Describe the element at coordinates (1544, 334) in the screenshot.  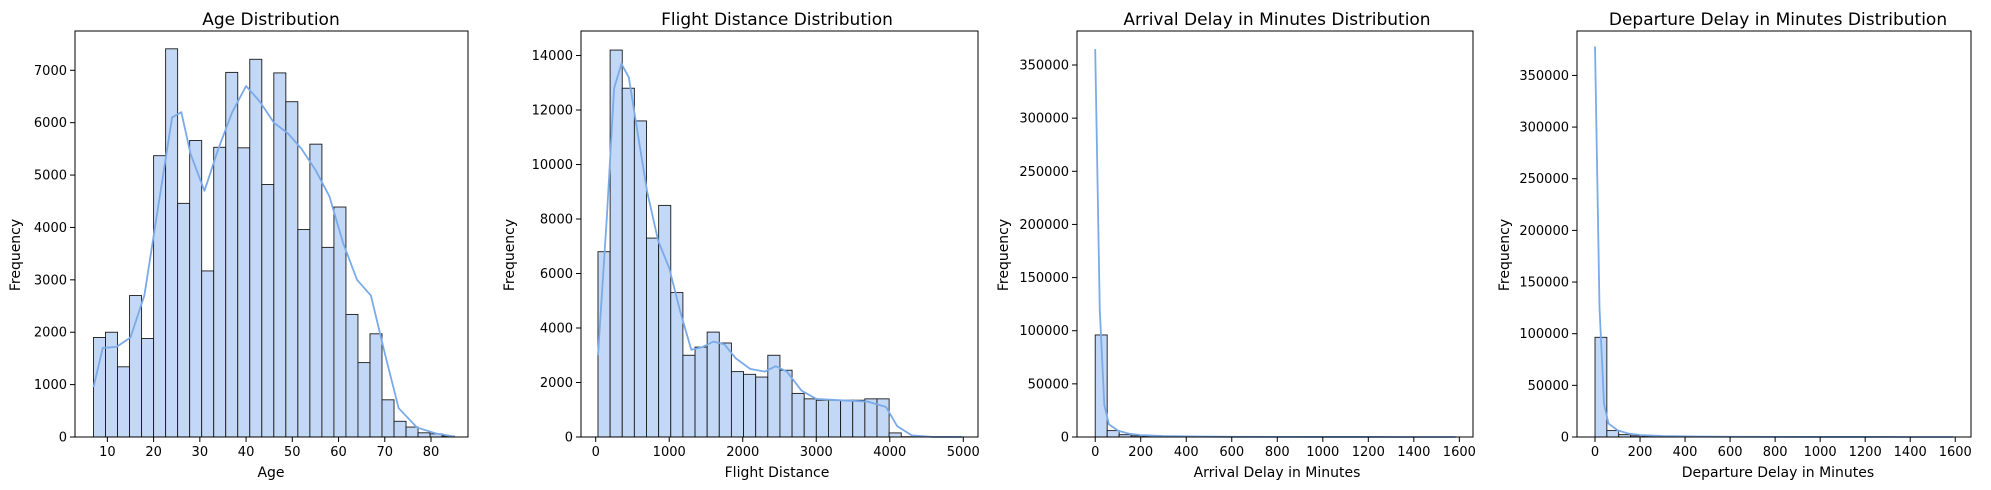
I see `y-tick-label: 100000` at that location.